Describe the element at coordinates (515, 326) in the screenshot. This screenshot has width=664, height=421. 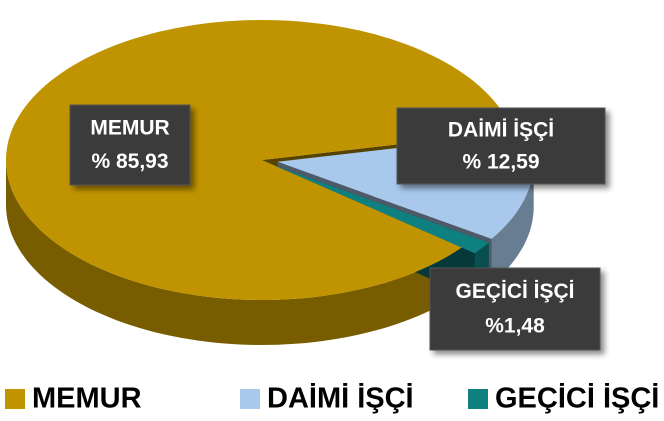
I see `data-label-value: %1,48` at that location.